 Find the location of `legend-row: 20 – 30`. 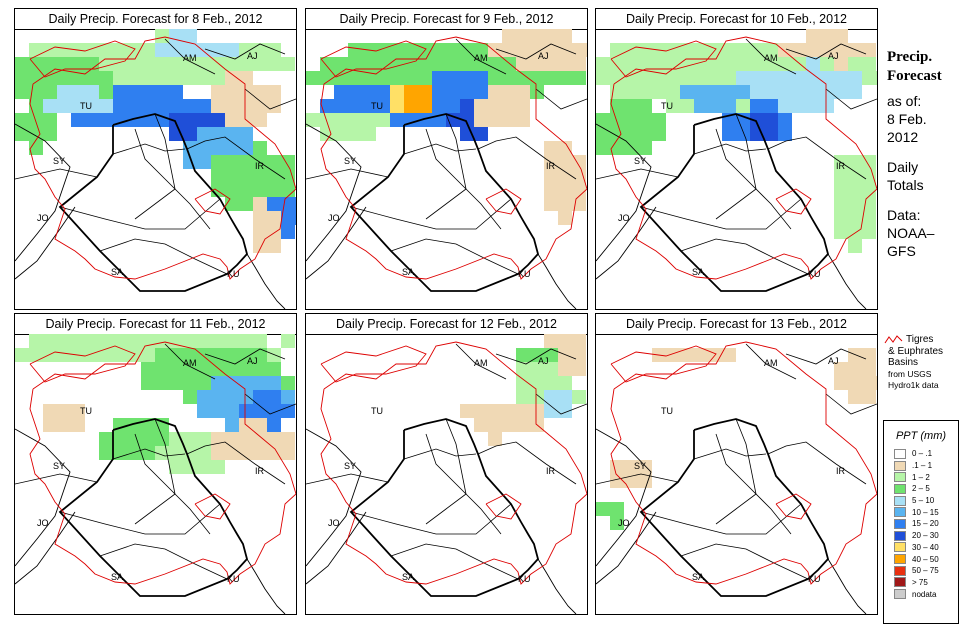

legend-row: 20 – 30 is located at coordinates (926, 536).